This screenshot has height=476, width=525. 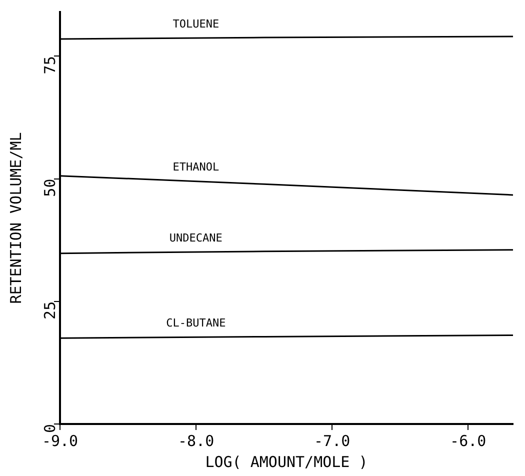 What do you see at coordinates (15, 218) in the screenshot?
I see `y-axis-title: RETENTION VOLUME/ML` at bounding box center [15, 218].